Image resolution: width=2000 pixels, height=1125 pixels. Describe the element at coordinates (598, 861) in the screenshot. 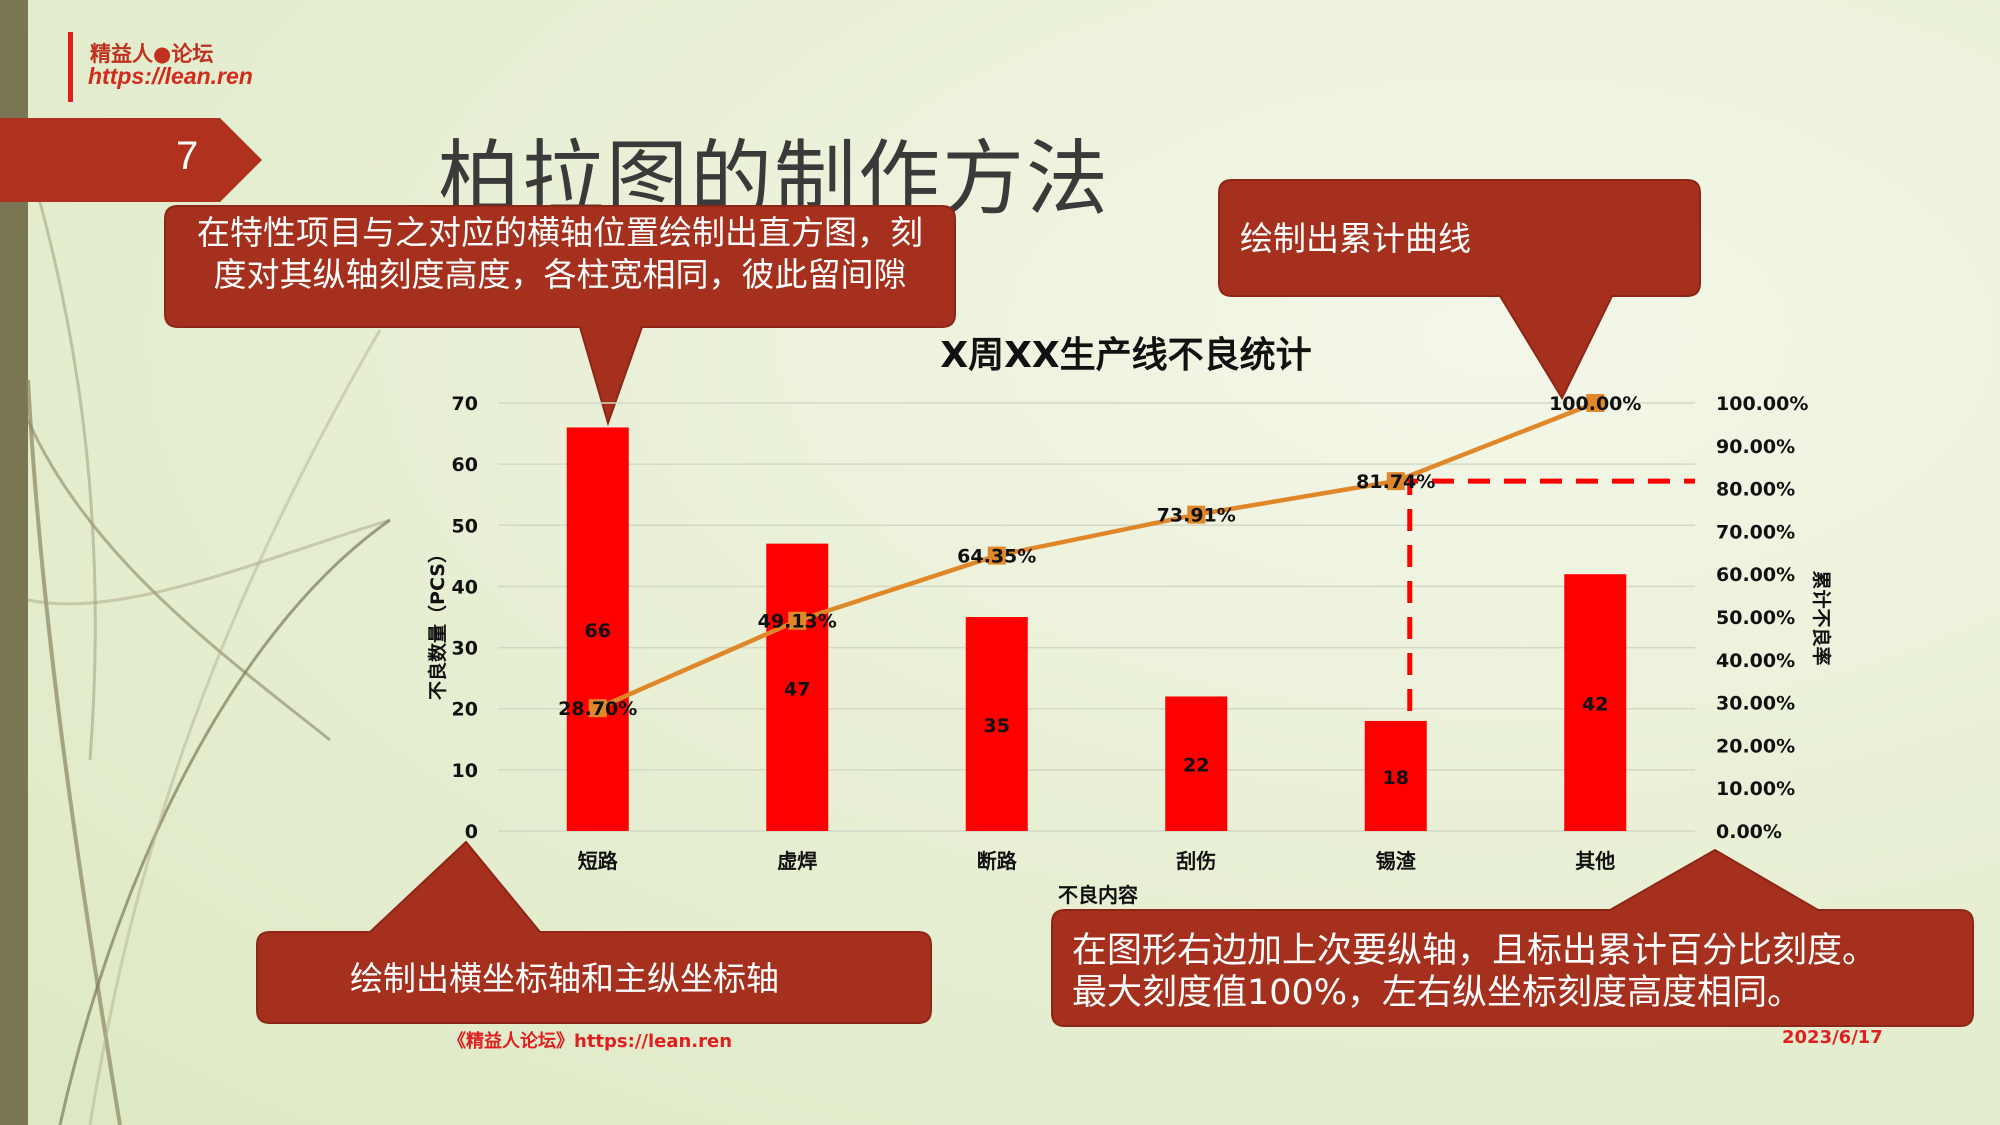

I see `x-tick-label: 短路` at that location.